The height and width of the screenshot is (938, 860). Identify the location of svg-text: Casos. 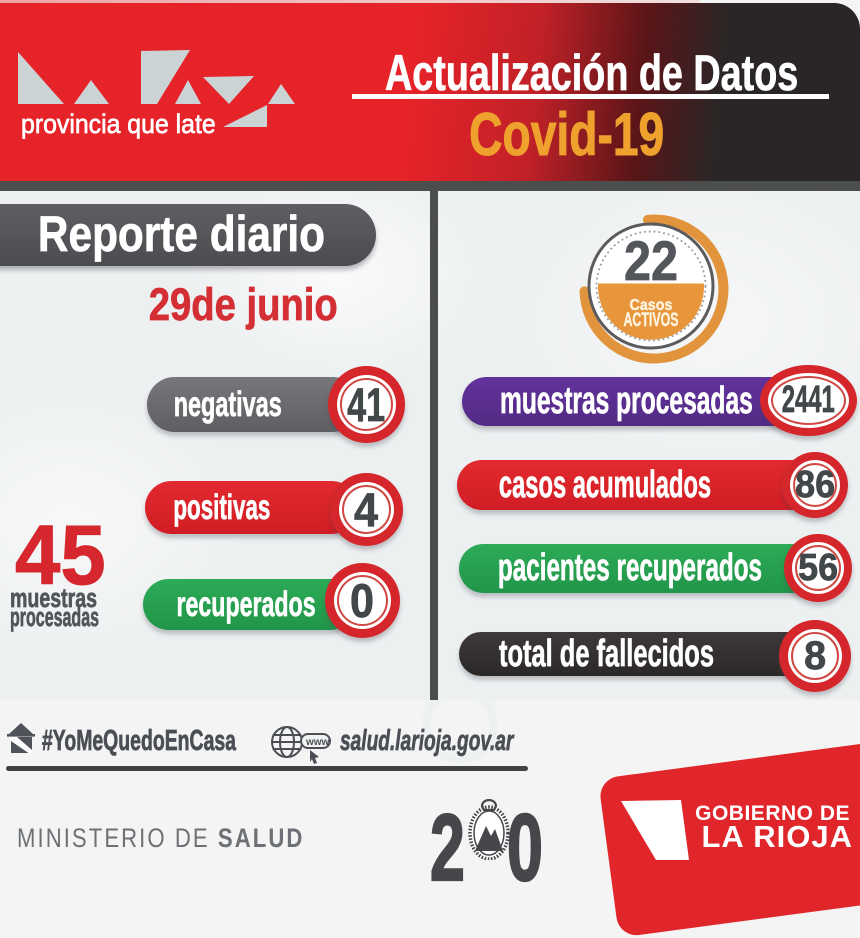
(651, 305).